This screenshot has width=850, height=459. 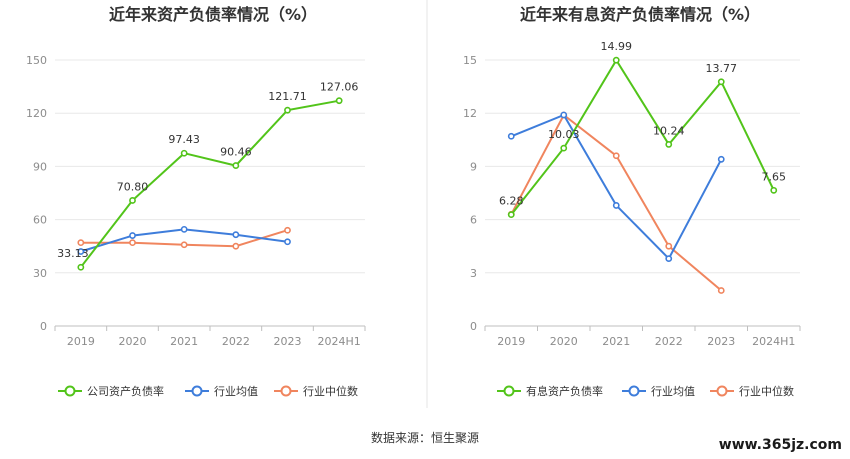 What do you see at coordinates (722, 68) in the screenshot?
I see `data-label: 13.77` at bounding box center [722, 68].